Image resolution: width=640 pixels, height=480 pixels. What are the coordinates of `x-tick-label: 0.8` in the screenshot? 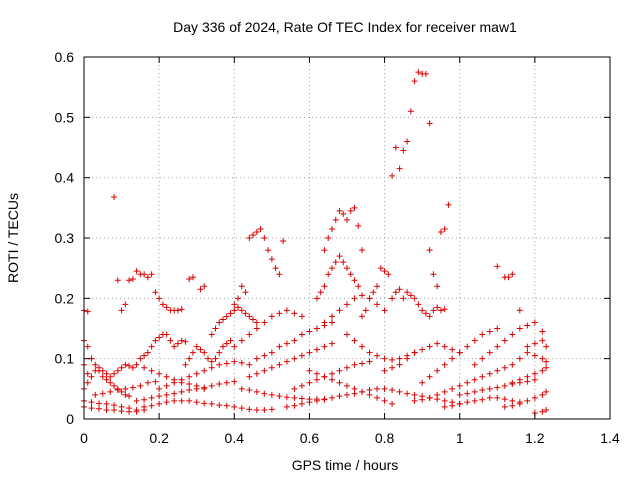 It's located at (385, 438).